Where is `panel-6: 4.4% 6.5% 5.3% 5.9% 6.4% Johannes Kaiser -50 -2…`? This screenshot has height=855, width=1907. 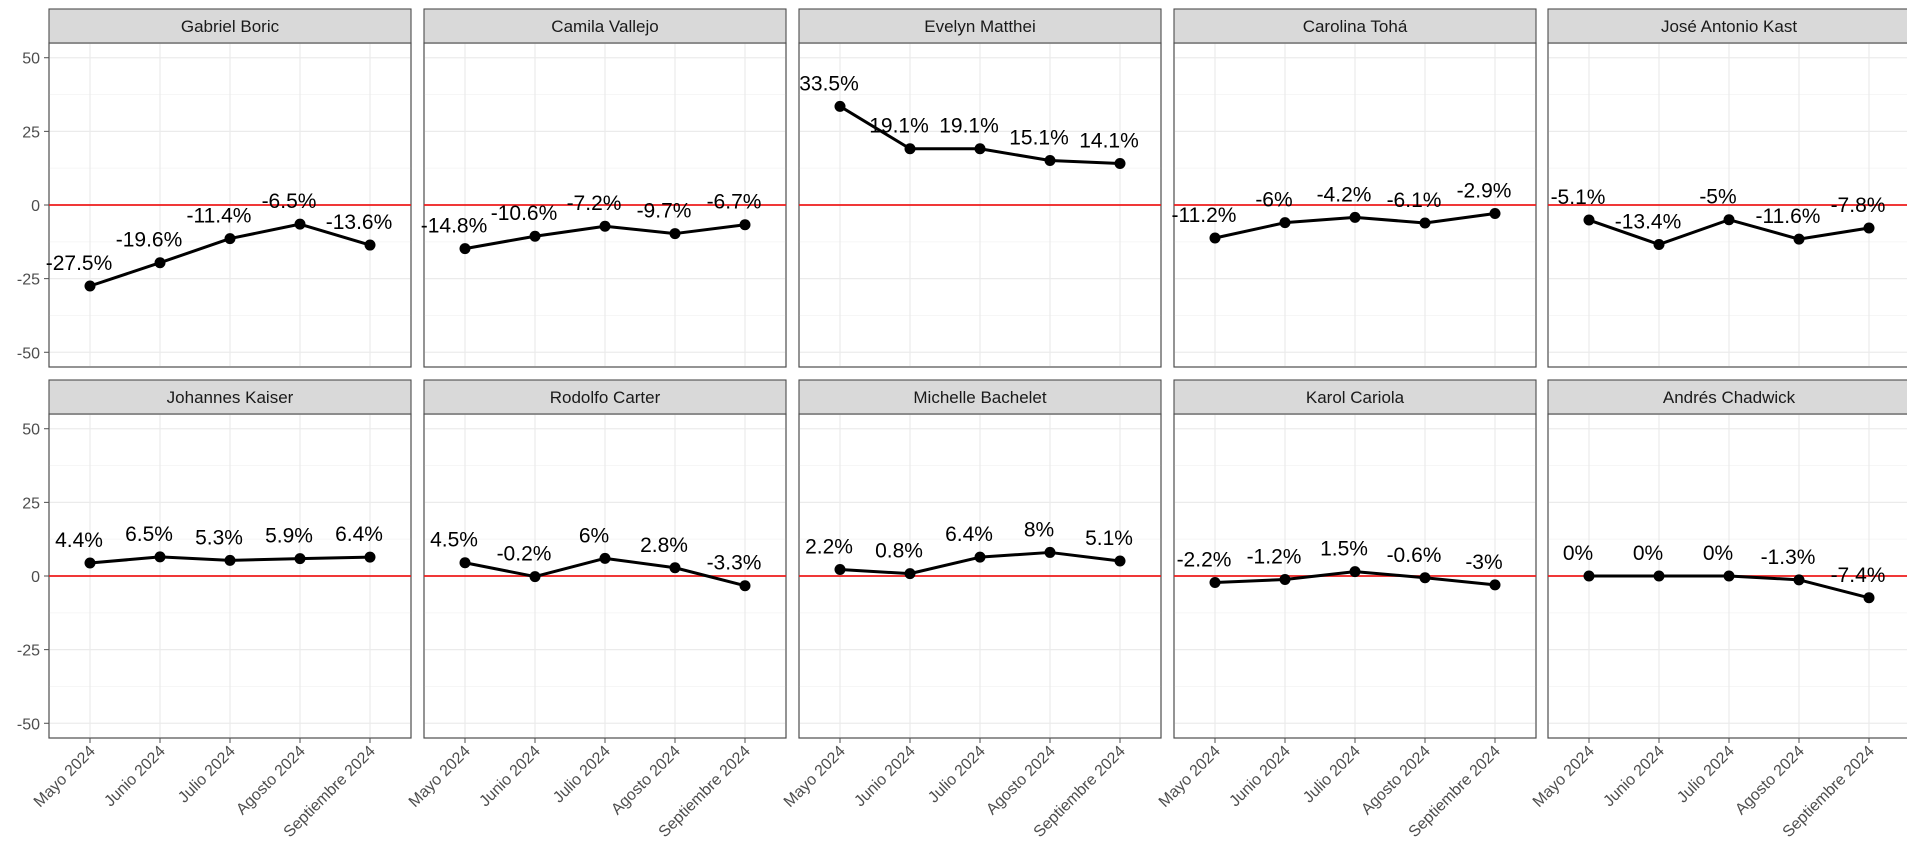
panel-6: 4.4% 6.5% 5.3% 5.9% 6.4% Johannes Kaiser -50 -2… is located at coordinates (214, 610).